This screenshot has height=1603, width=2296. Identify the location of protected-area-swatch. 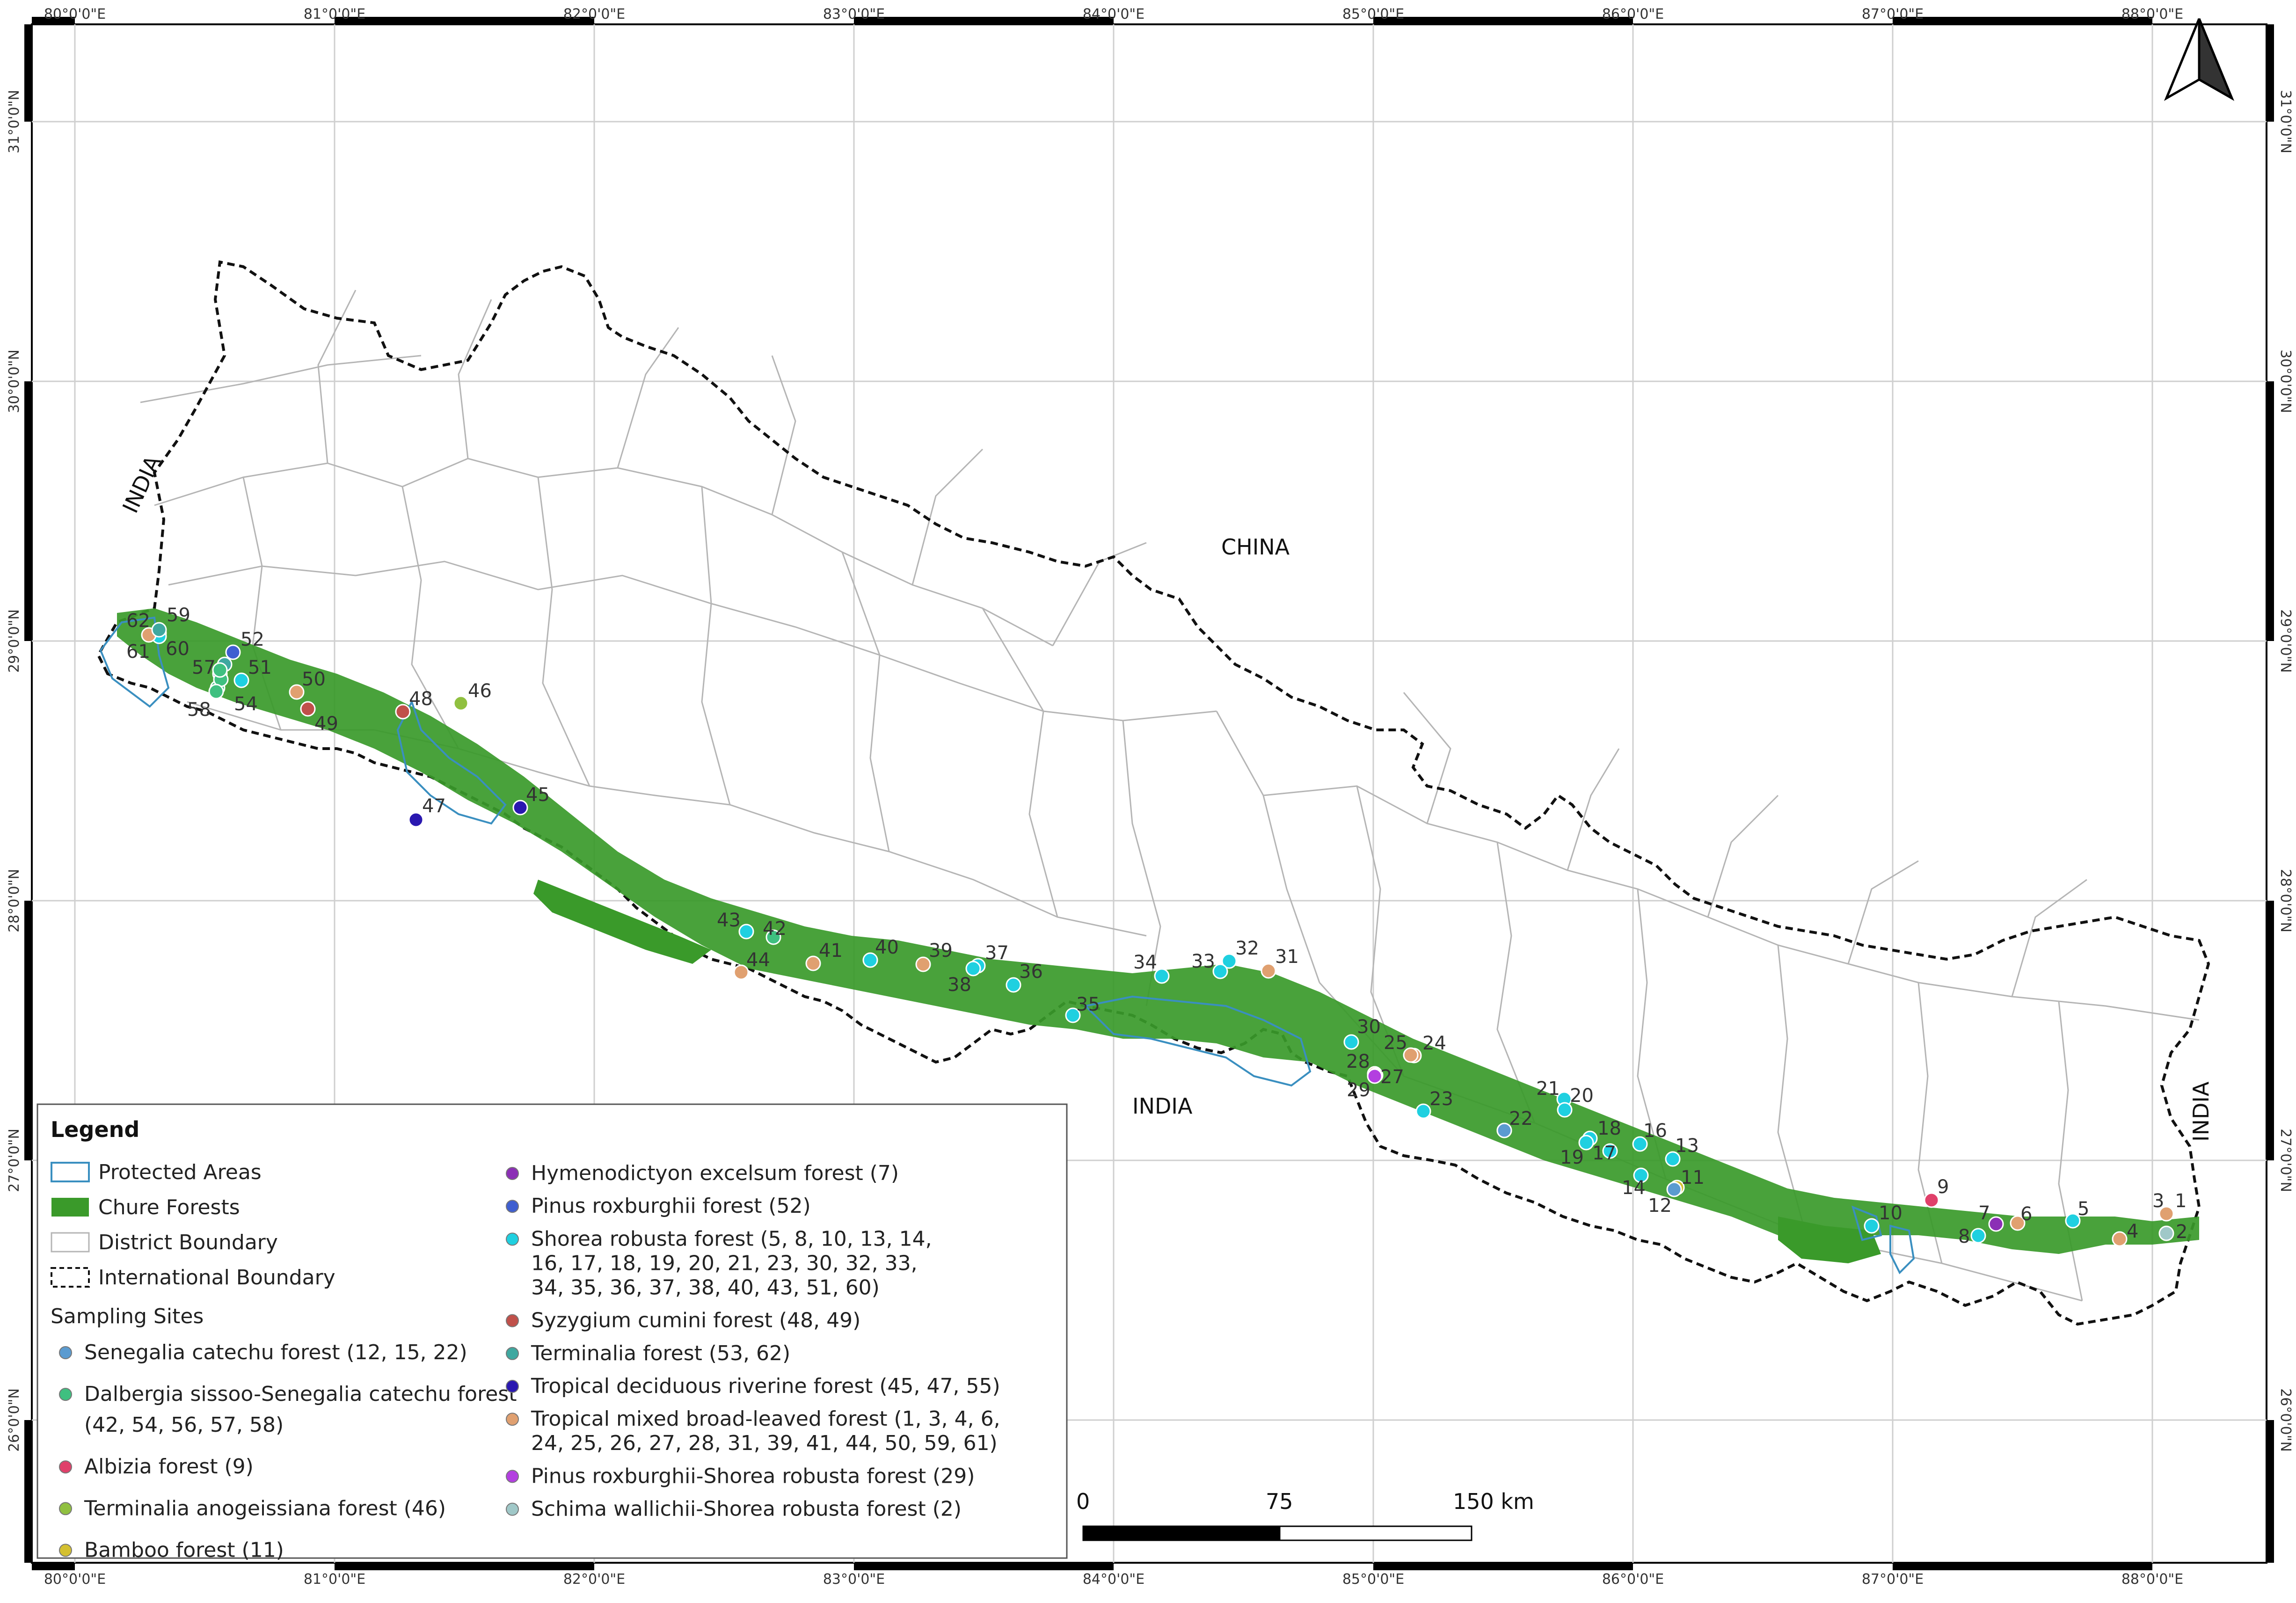
(71, 1172).